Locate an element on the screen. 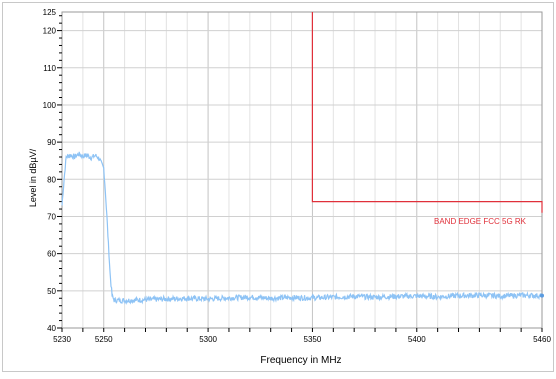 The width and height of the screenshot is (556, 379). x-tick-label: 5460 is located at coordinates (542, 339).